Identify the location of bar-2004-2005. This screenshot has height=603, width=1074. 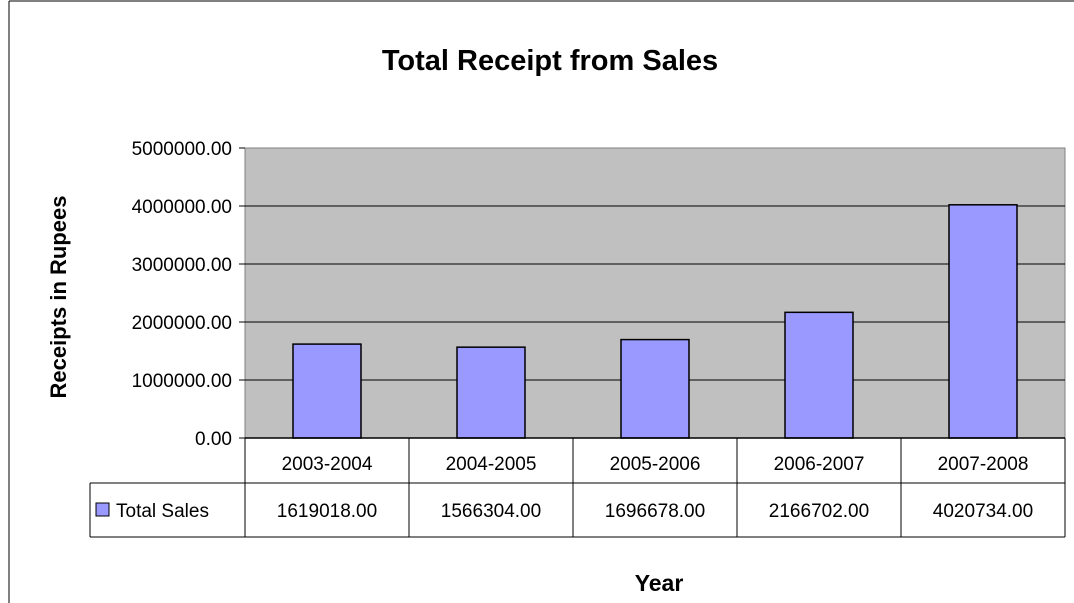
(491, 392).